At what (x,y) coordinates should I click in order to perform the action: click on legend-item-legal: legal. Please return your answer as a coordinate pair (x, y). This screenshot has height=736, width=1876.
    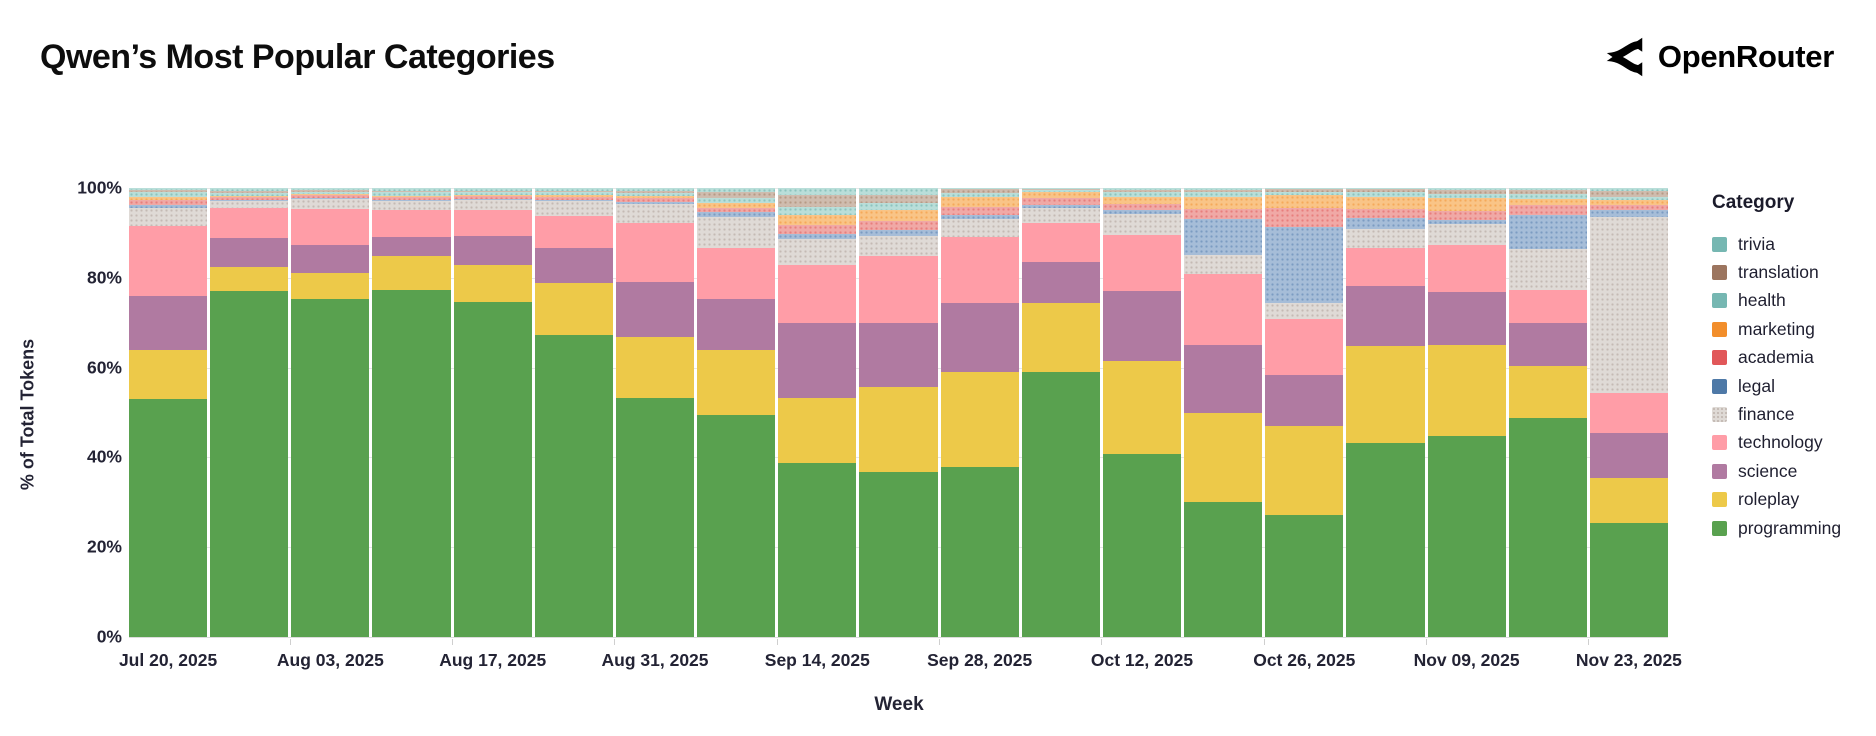
    Looking at the image, I should click on (1792, 386).